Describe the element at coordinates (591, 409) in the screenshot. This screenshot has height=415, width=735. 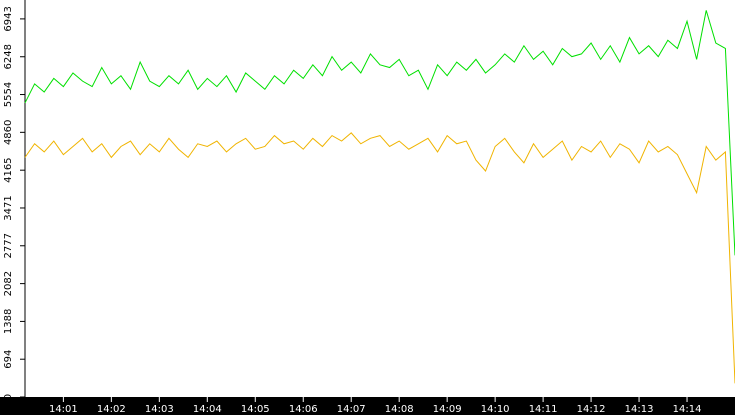
I see `x-tick-label: 14:12` at that location.